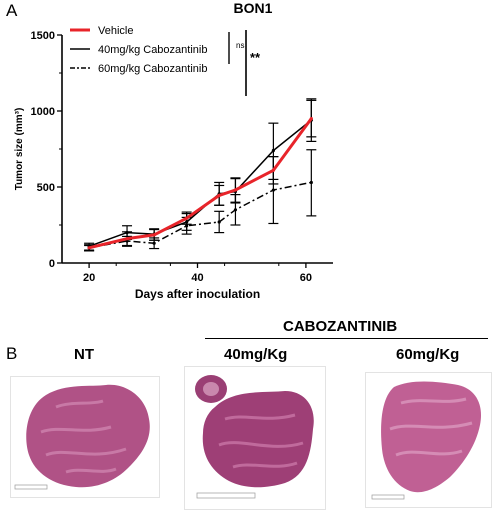 This screenshot has height=513, width=500. What do you see at coordinates (52, 264) in the screenshot?
I see `y-tick-label: 0` at bounding box center [52, 264].